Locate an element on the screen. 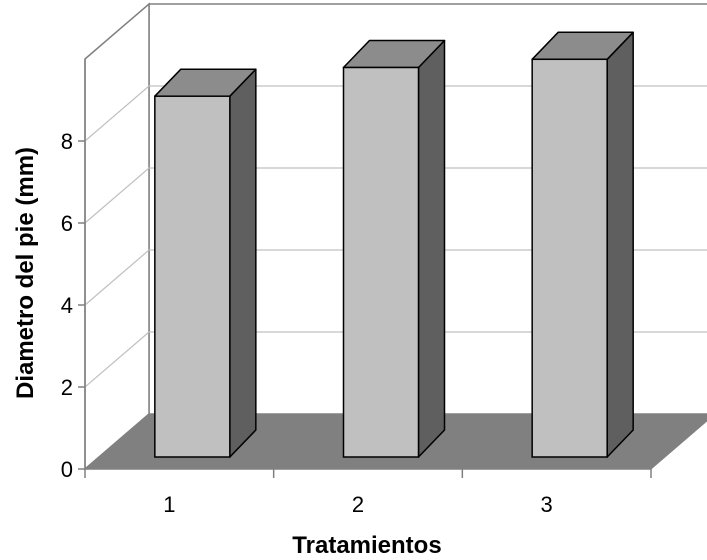 The image size is (707, 560). x-tick-label: 2 is located at coordinates (358, 504).